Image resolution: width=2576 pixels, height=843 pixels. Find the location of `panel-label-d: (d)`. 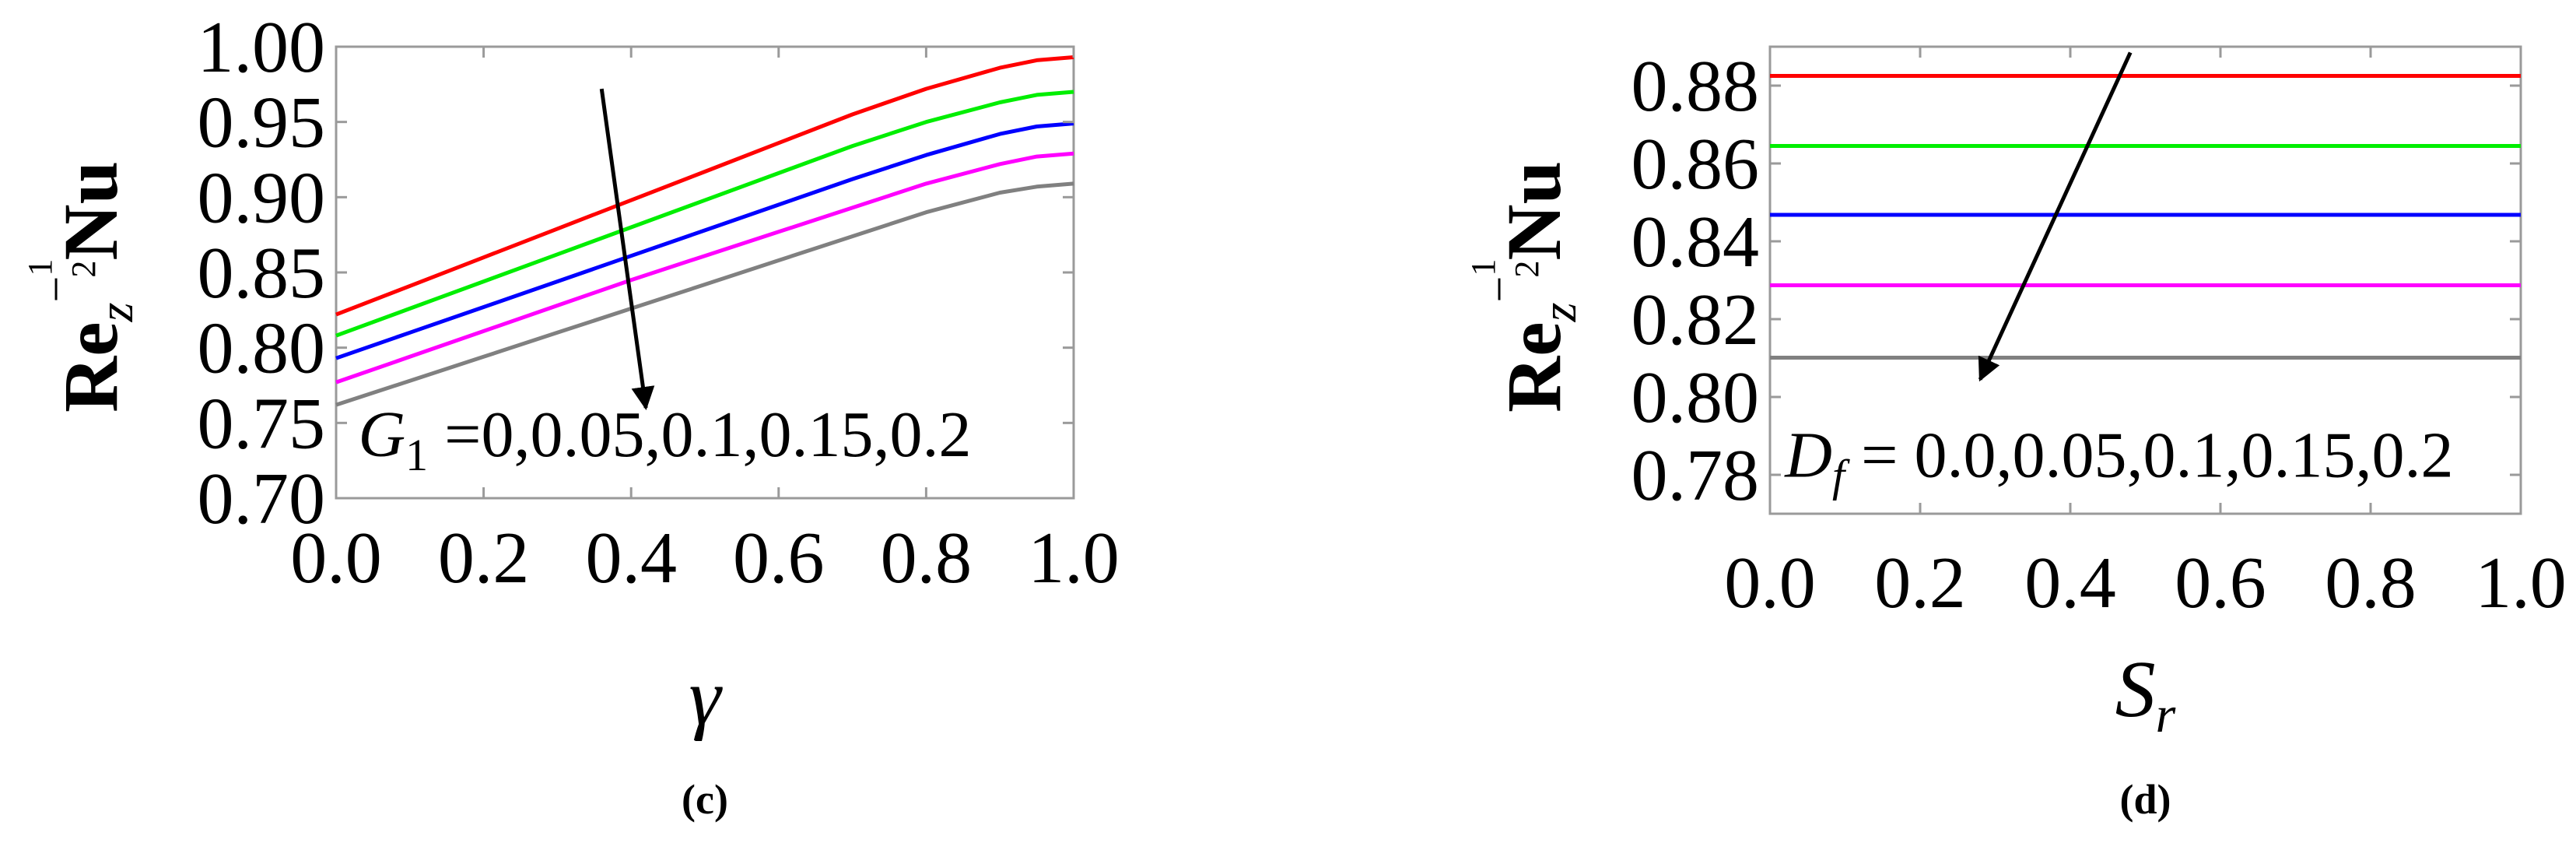

panel-label-d: (d) is located at coordinates (2145, 799).